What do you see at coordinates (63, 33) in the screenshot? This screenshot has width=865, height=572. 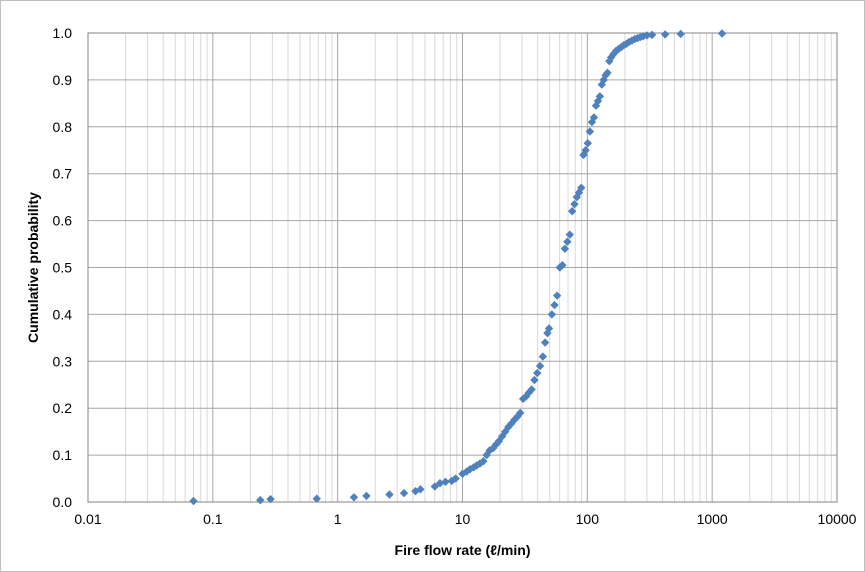 I see `y-tick-label: 1.0` at bounding box center [63, 33].